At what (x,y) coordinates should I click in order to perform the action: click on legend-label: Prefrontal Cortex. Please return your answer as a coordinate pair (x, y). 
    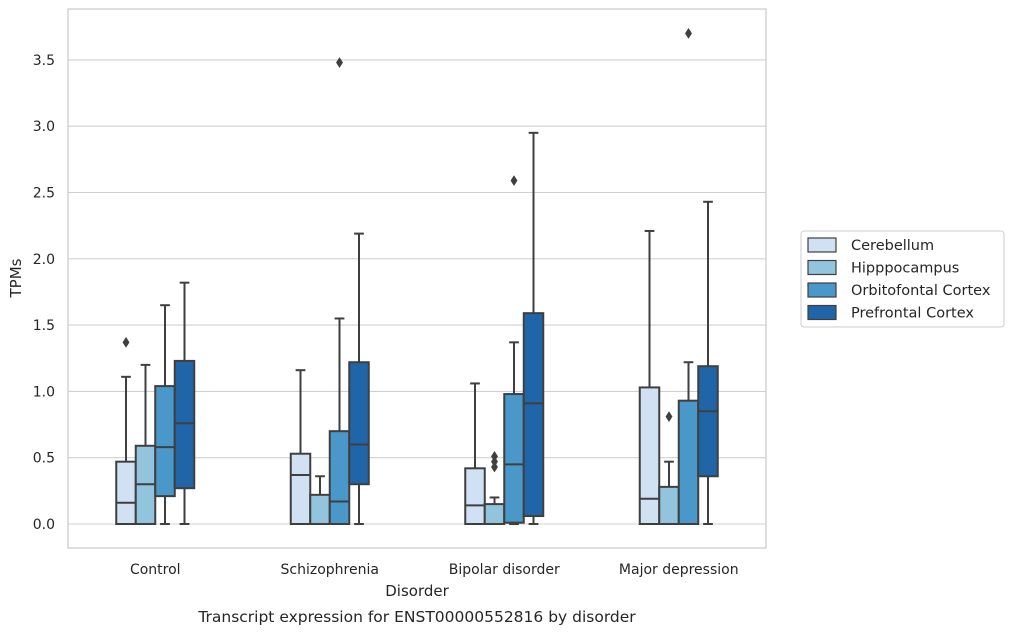
    Looking at the image, I should click on (912, 314).